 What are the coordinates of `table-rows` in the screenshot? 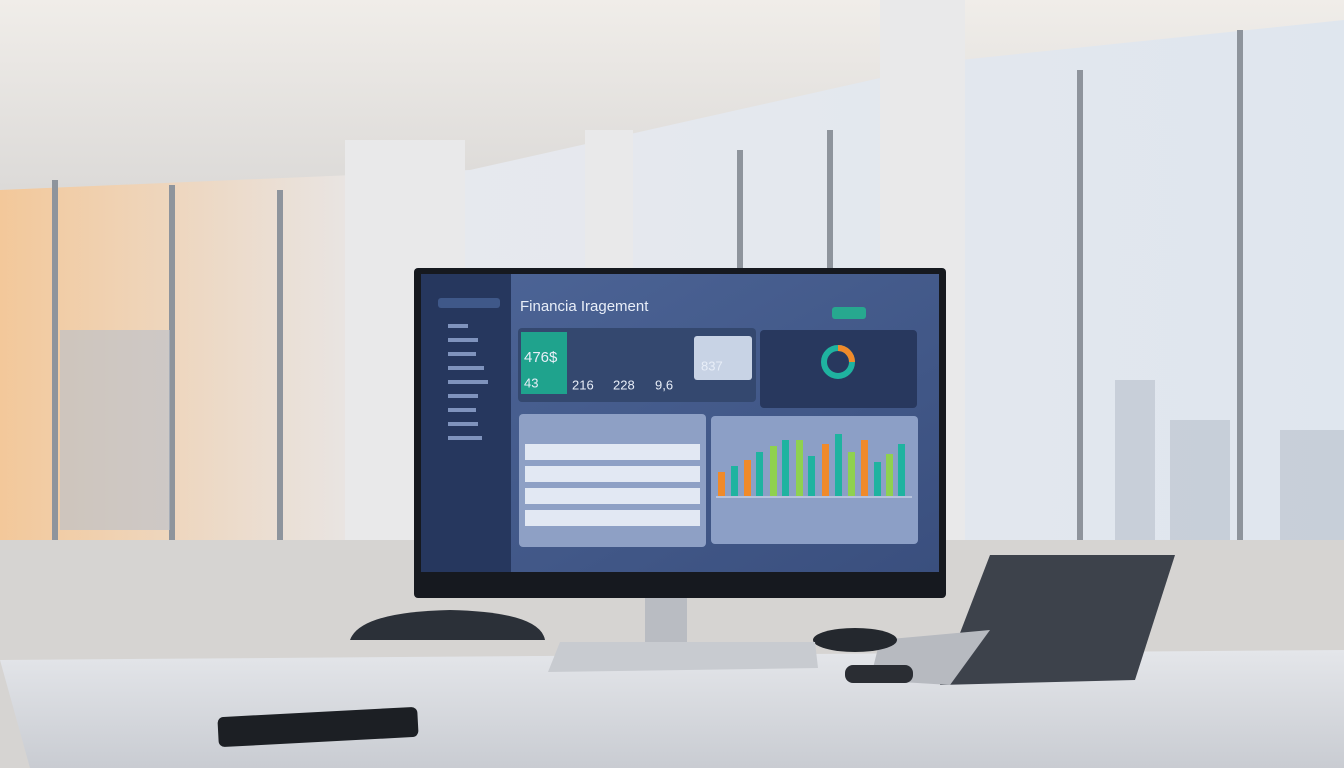 It's located at (612, 485).